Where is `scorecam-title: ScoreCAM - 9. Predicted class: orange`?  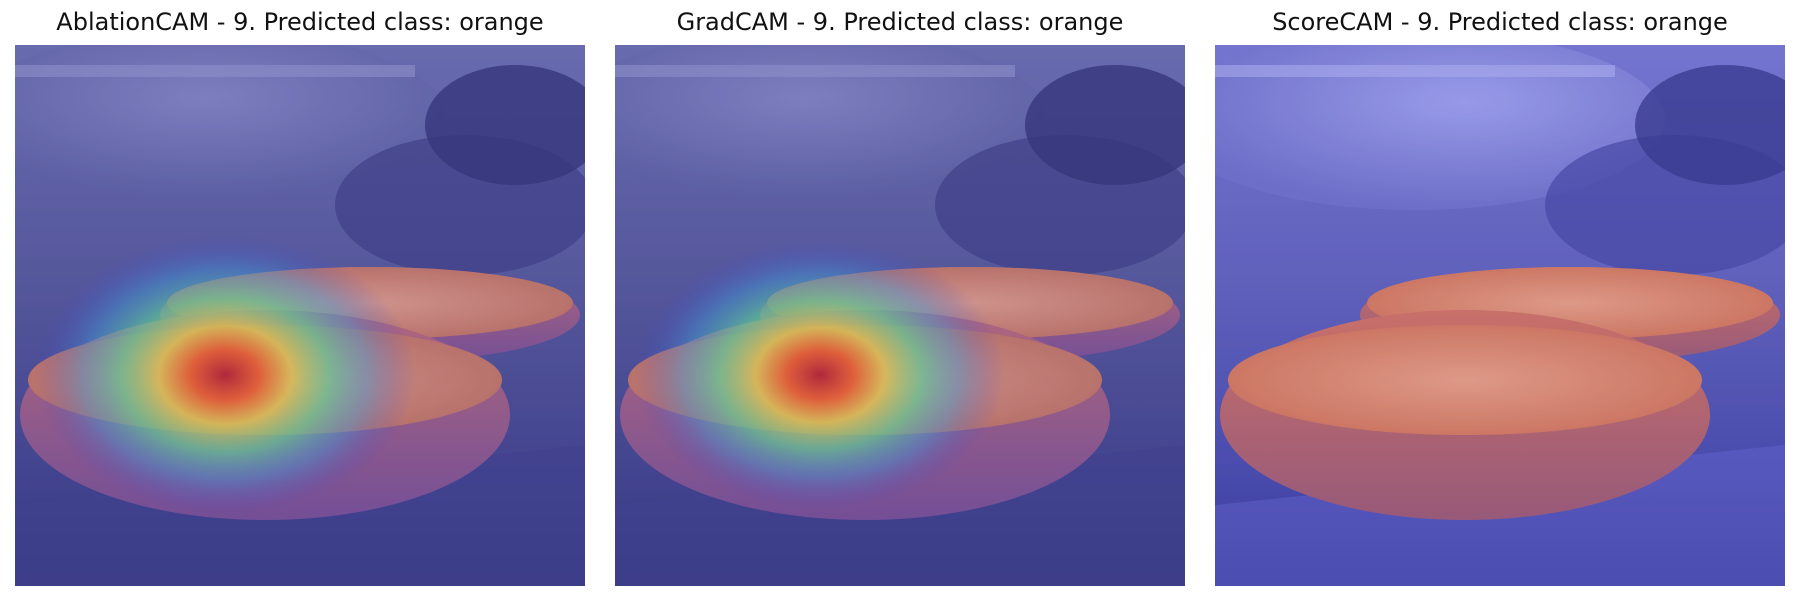
scorecam-title: ScoreCAM - 9. Predicted class: orange is located at coordinates (1500, 22).